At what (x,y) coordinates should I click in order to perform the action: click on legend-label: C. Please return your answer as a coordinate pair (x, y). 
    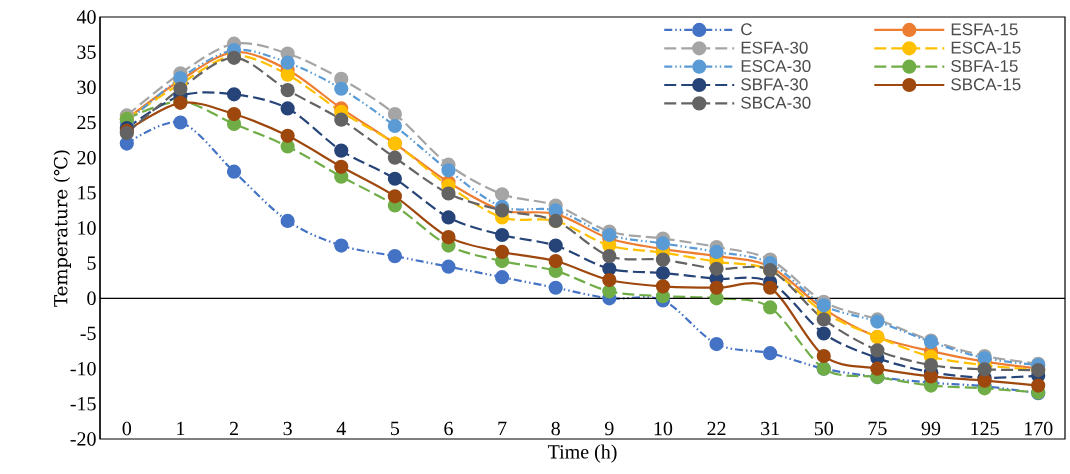
    Looking at the image, I should click on (746, 29).